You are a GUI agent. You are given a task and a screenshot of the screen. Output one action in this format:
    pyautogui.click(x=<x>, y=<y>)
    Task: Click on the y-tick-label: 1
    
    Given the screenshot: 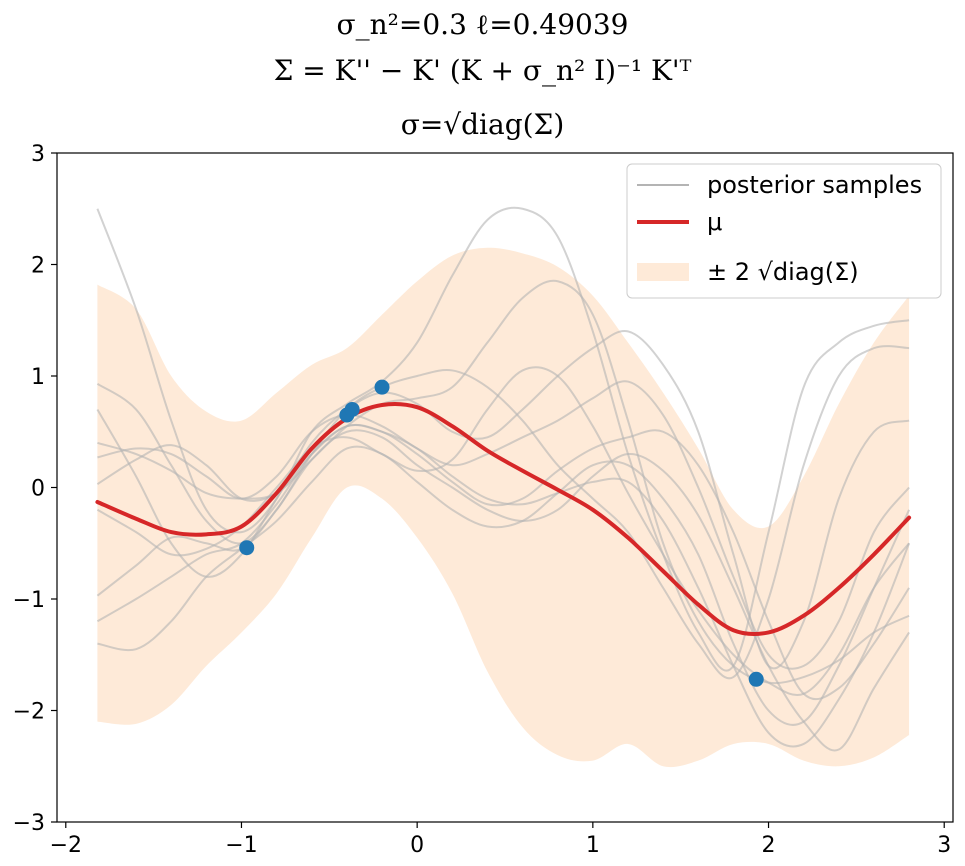 What is the action you would take?
    pyautogui.click(x=38, y=377)
    